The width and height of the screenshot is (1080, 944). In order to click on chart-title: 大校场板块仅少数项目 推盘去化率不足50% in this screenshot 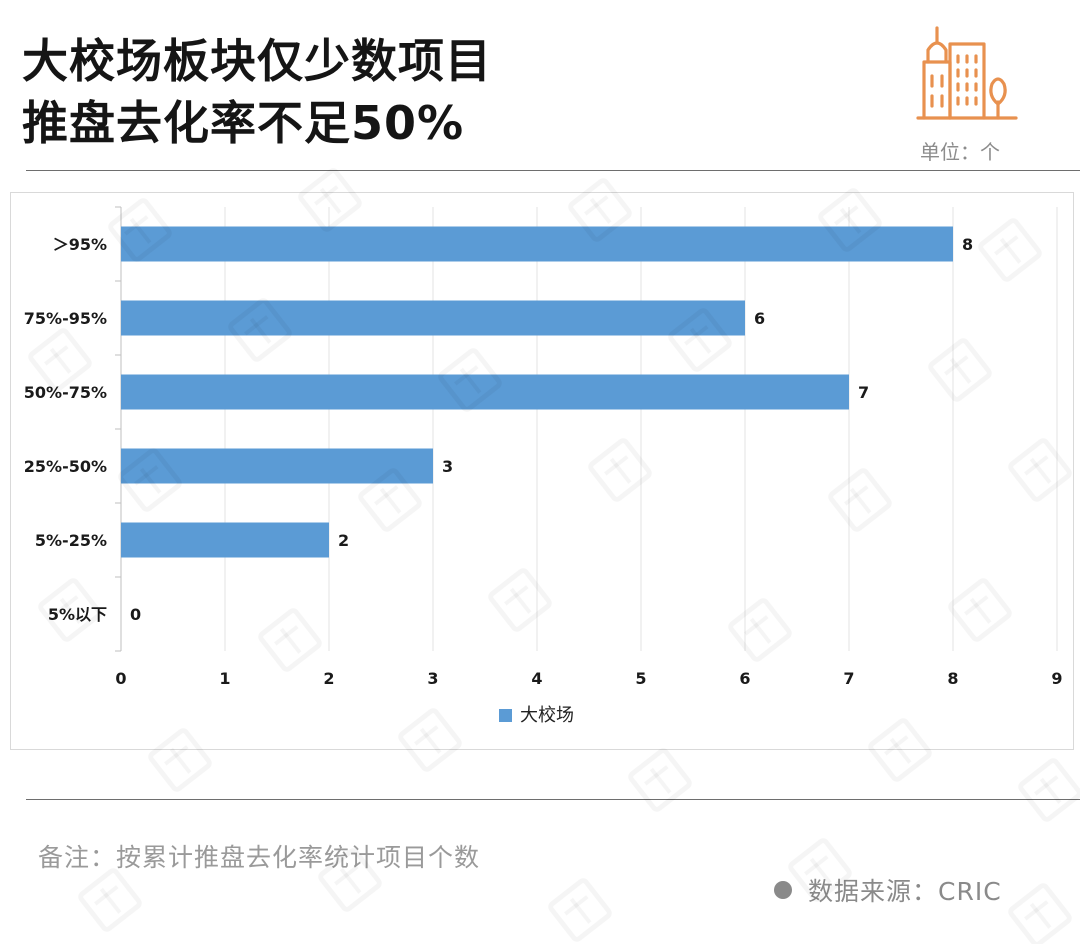, I will do `click(257, 92)`.